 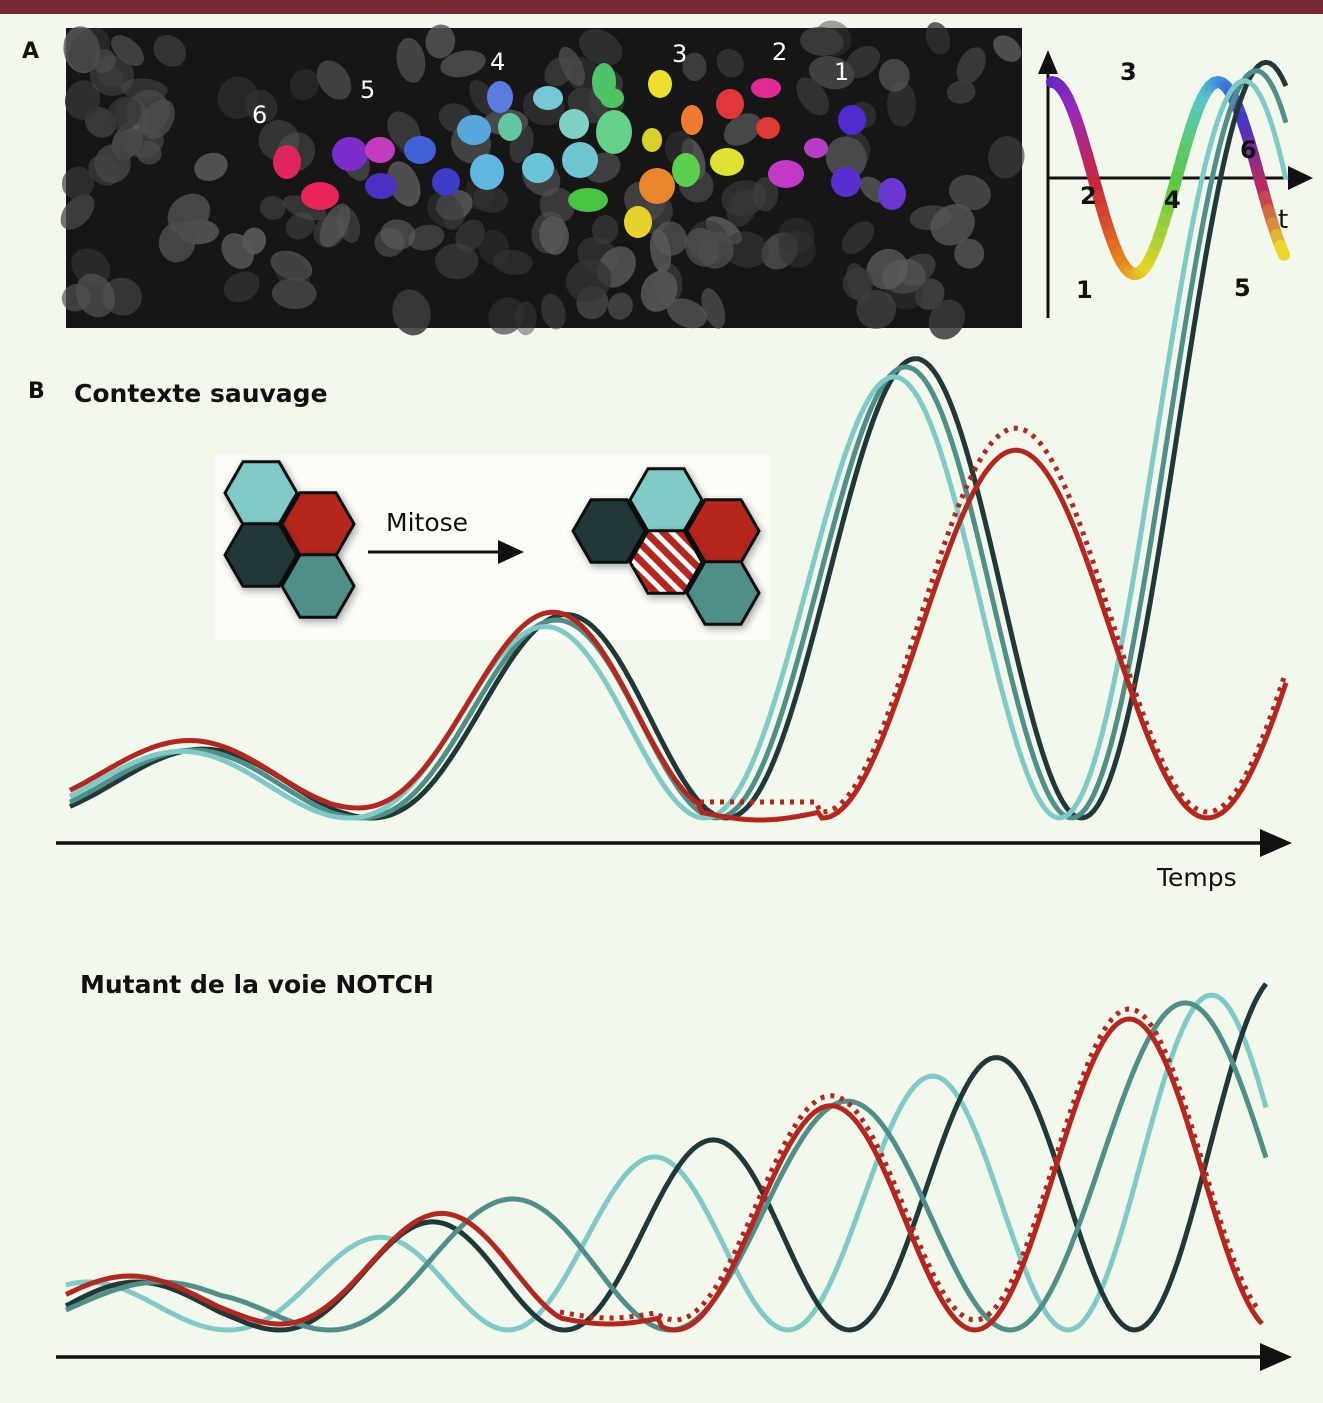 I want to click on top-border-bar, so click(x=661, y=7).